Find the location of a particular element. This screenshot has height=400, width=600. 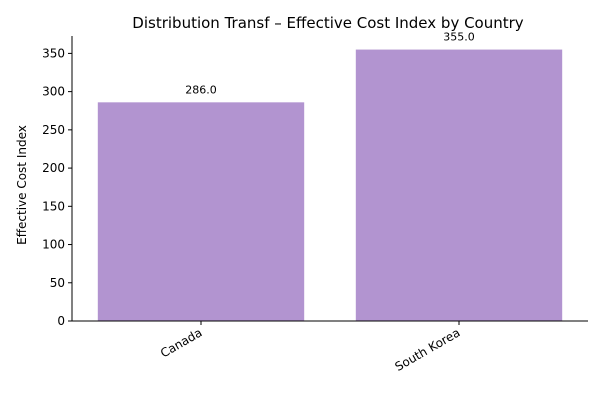

x-tick-label: Canada is located at coordinates (181, 342).